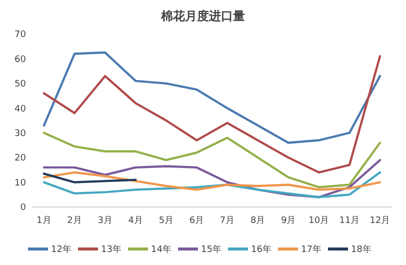 This screenshot has width=406, height=265. I want to click on legend-label: 17年, so click(311, 250).